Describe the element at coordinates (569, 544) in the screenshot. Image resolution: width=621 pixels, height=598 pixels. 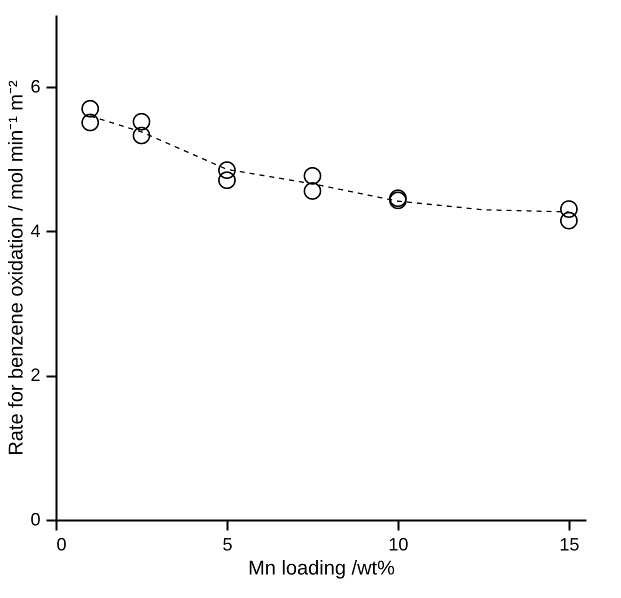
I see `x-tick-label: 15` at that location.